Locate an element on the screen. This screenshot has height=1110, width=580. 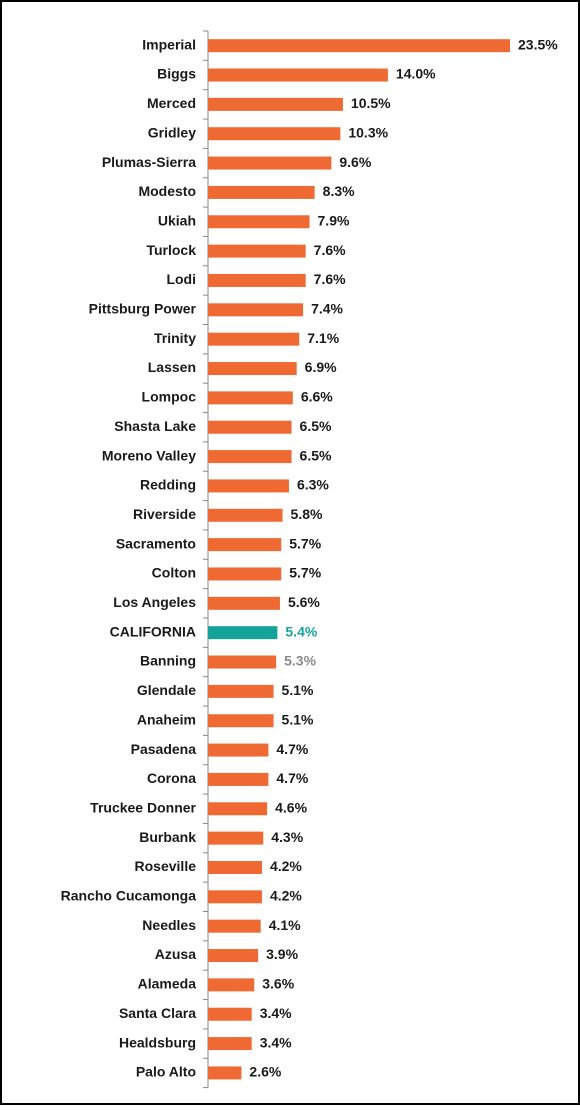
value-label: 4.6% is located at coordinates (291, 807).